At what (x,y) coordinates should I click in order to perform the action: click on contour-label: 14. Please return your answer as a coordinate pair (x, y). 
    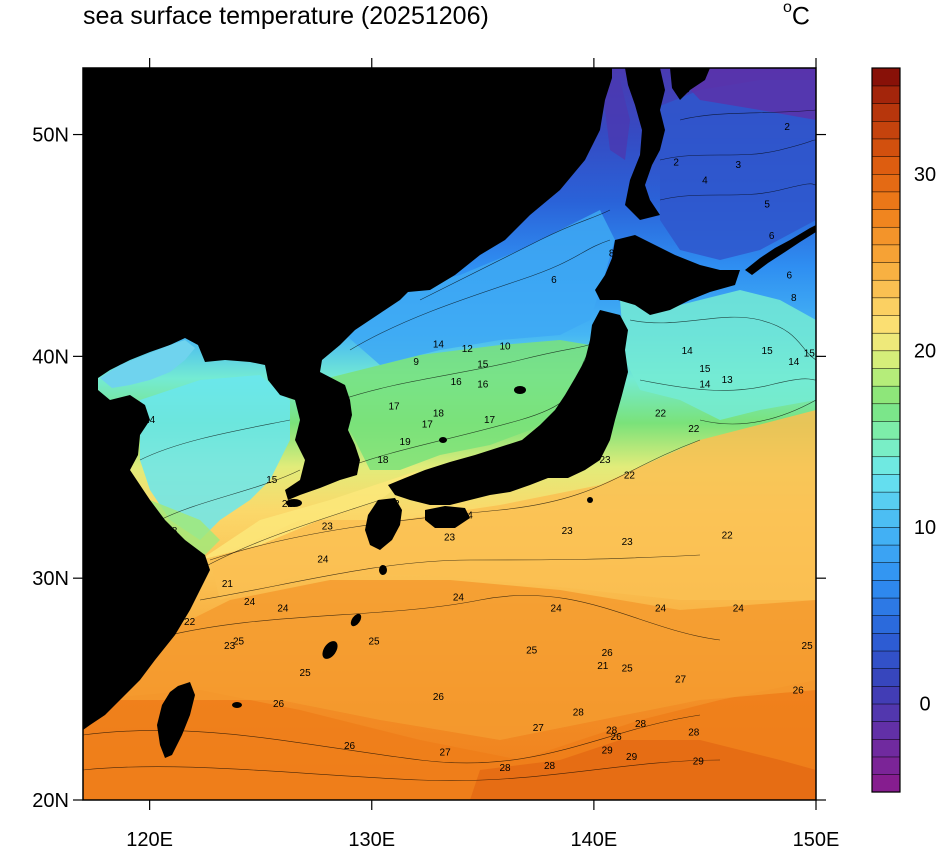
    Looking at the image, I should click on (794, 362).